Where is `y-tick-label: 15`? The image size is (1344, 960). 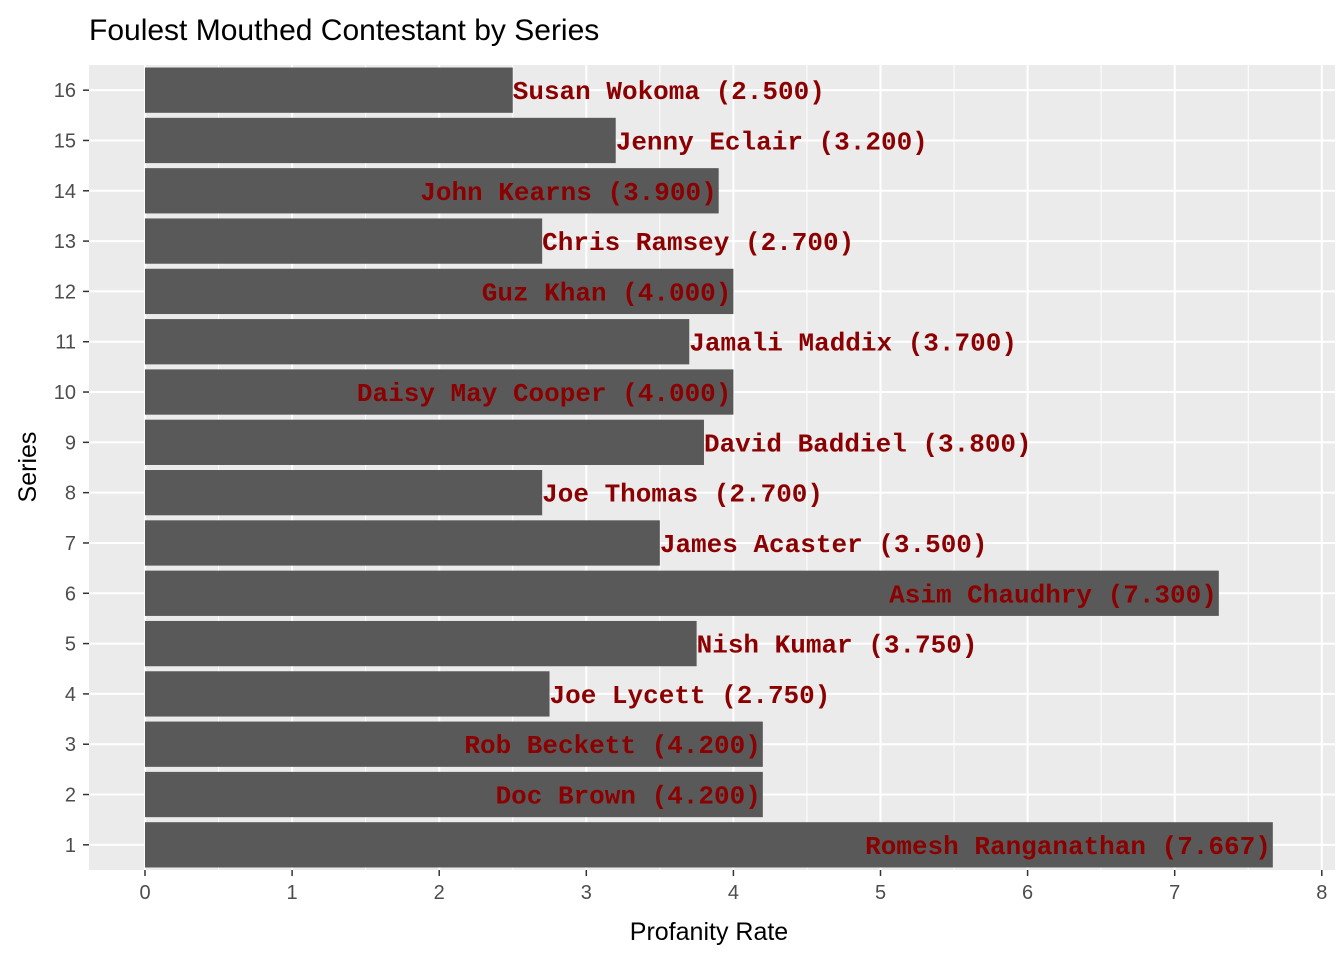 y-tick-label: 15 is located at coordinates (65, 141).